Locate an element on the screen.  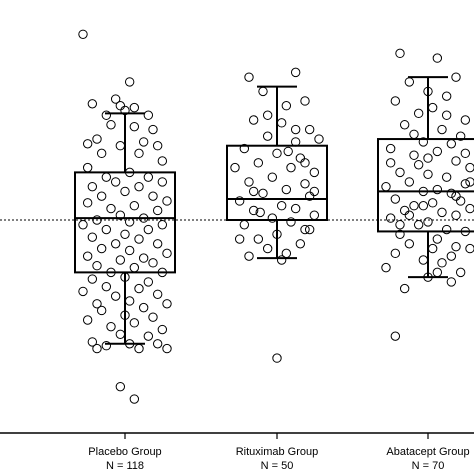
x-tick-n-label: N = 70 is located at coordinates (428, 466).